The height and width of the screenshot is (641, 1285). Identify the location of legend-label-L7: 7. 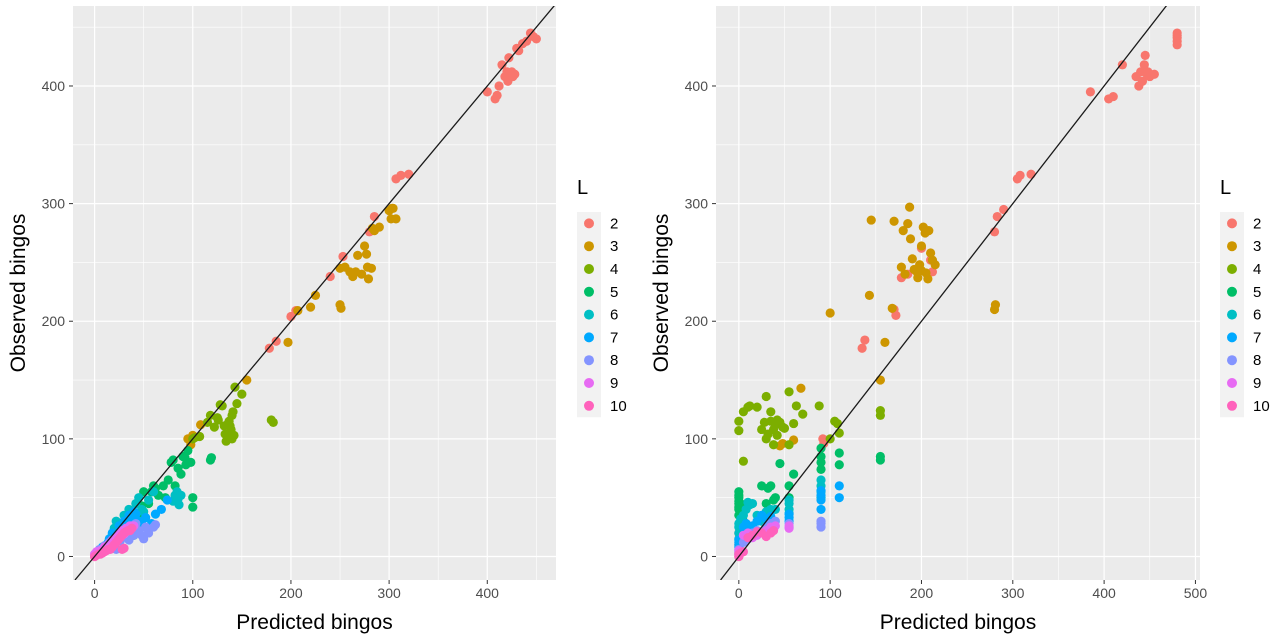
(614, 337).